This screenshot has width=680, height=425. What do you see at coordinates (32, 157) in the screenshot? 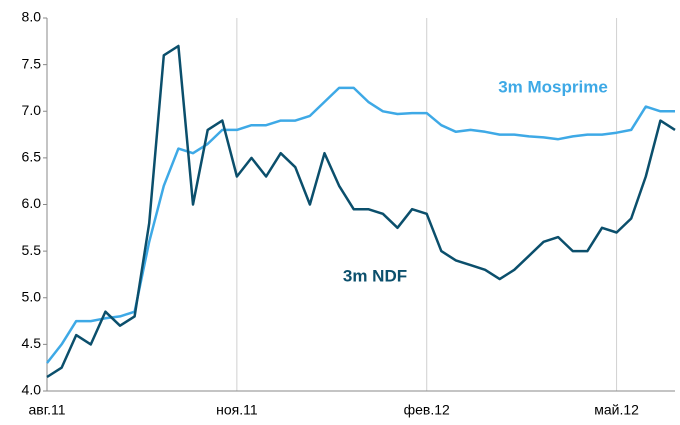
I see `y-tick-label: 6.5` at bounding box center [32, 157].